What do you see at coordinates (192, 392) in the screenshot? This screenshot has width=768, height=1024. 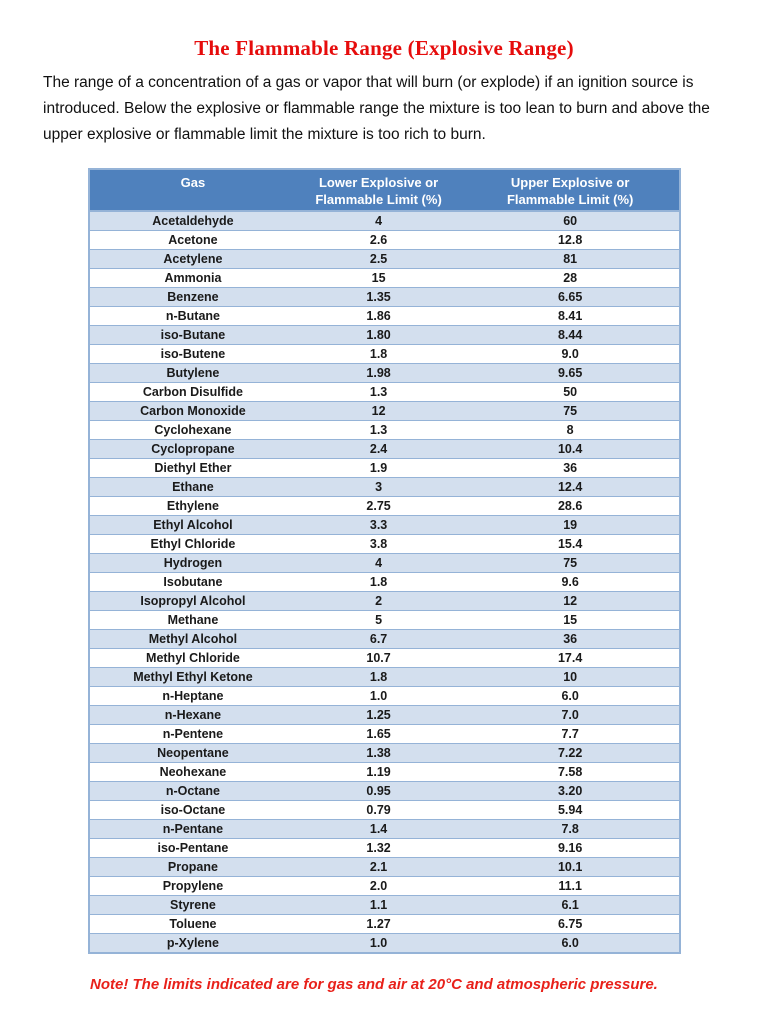 I see `gas-cell: Carbon Disulfide` at bounding box center [192, 392].